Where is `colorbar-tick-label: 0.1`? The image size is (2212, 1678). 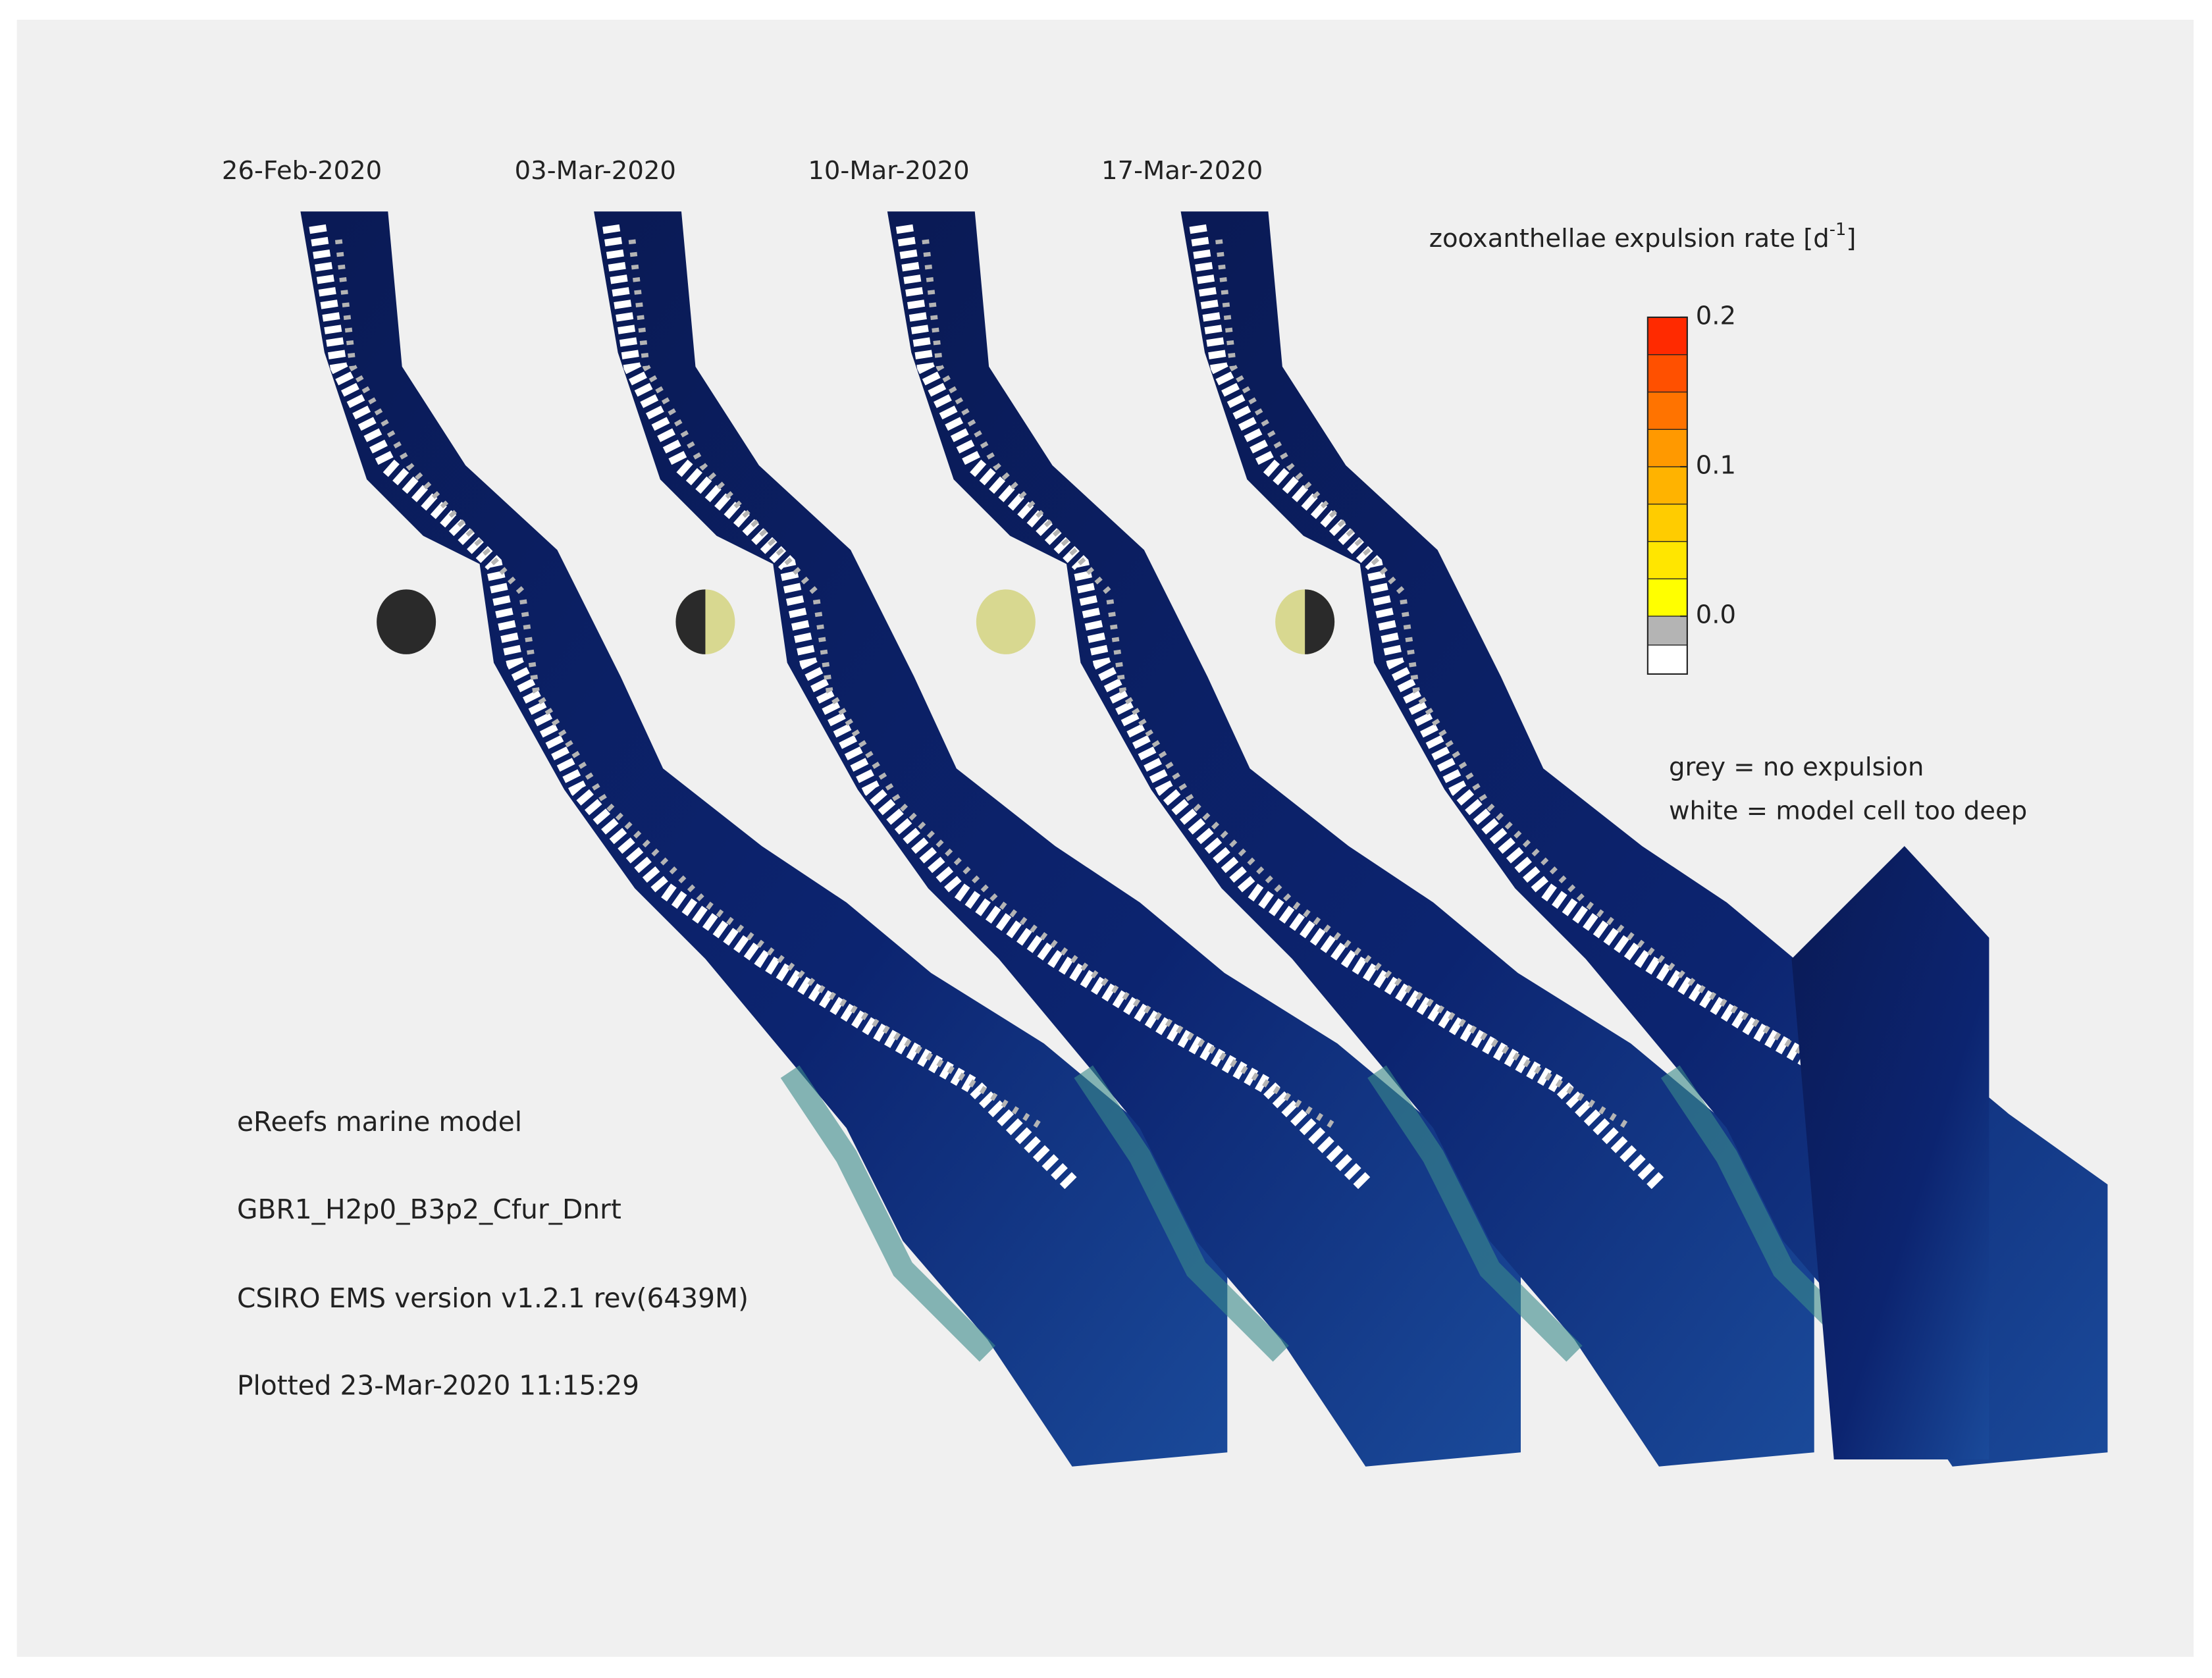
colorbar-tick-label: 0.1 is located at coordinates (1716, 466).